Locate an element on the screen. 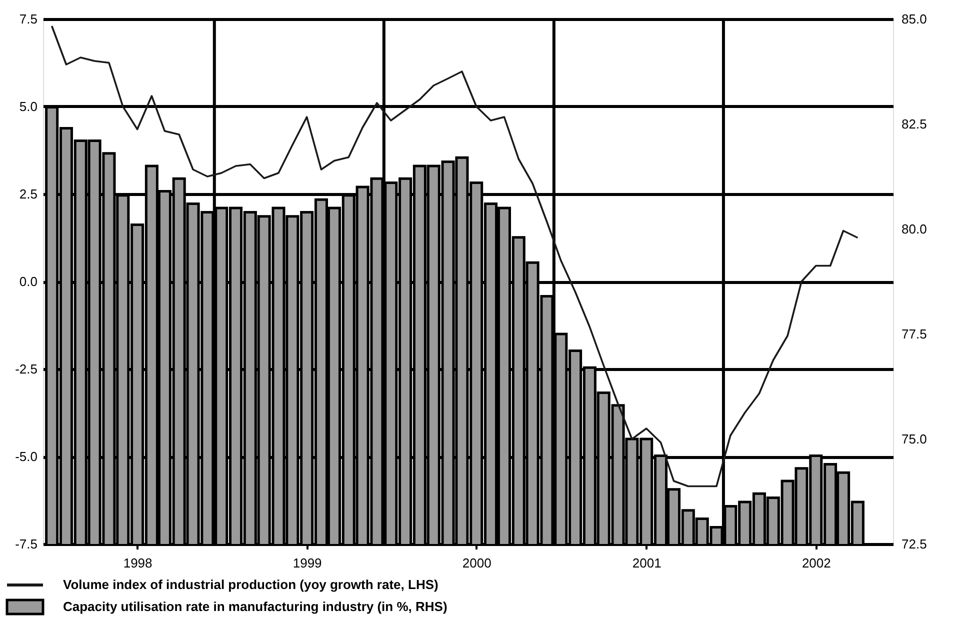 The image size is (964, 641). y2-tick-label: 75.0 is located at coordinates (914, 439).